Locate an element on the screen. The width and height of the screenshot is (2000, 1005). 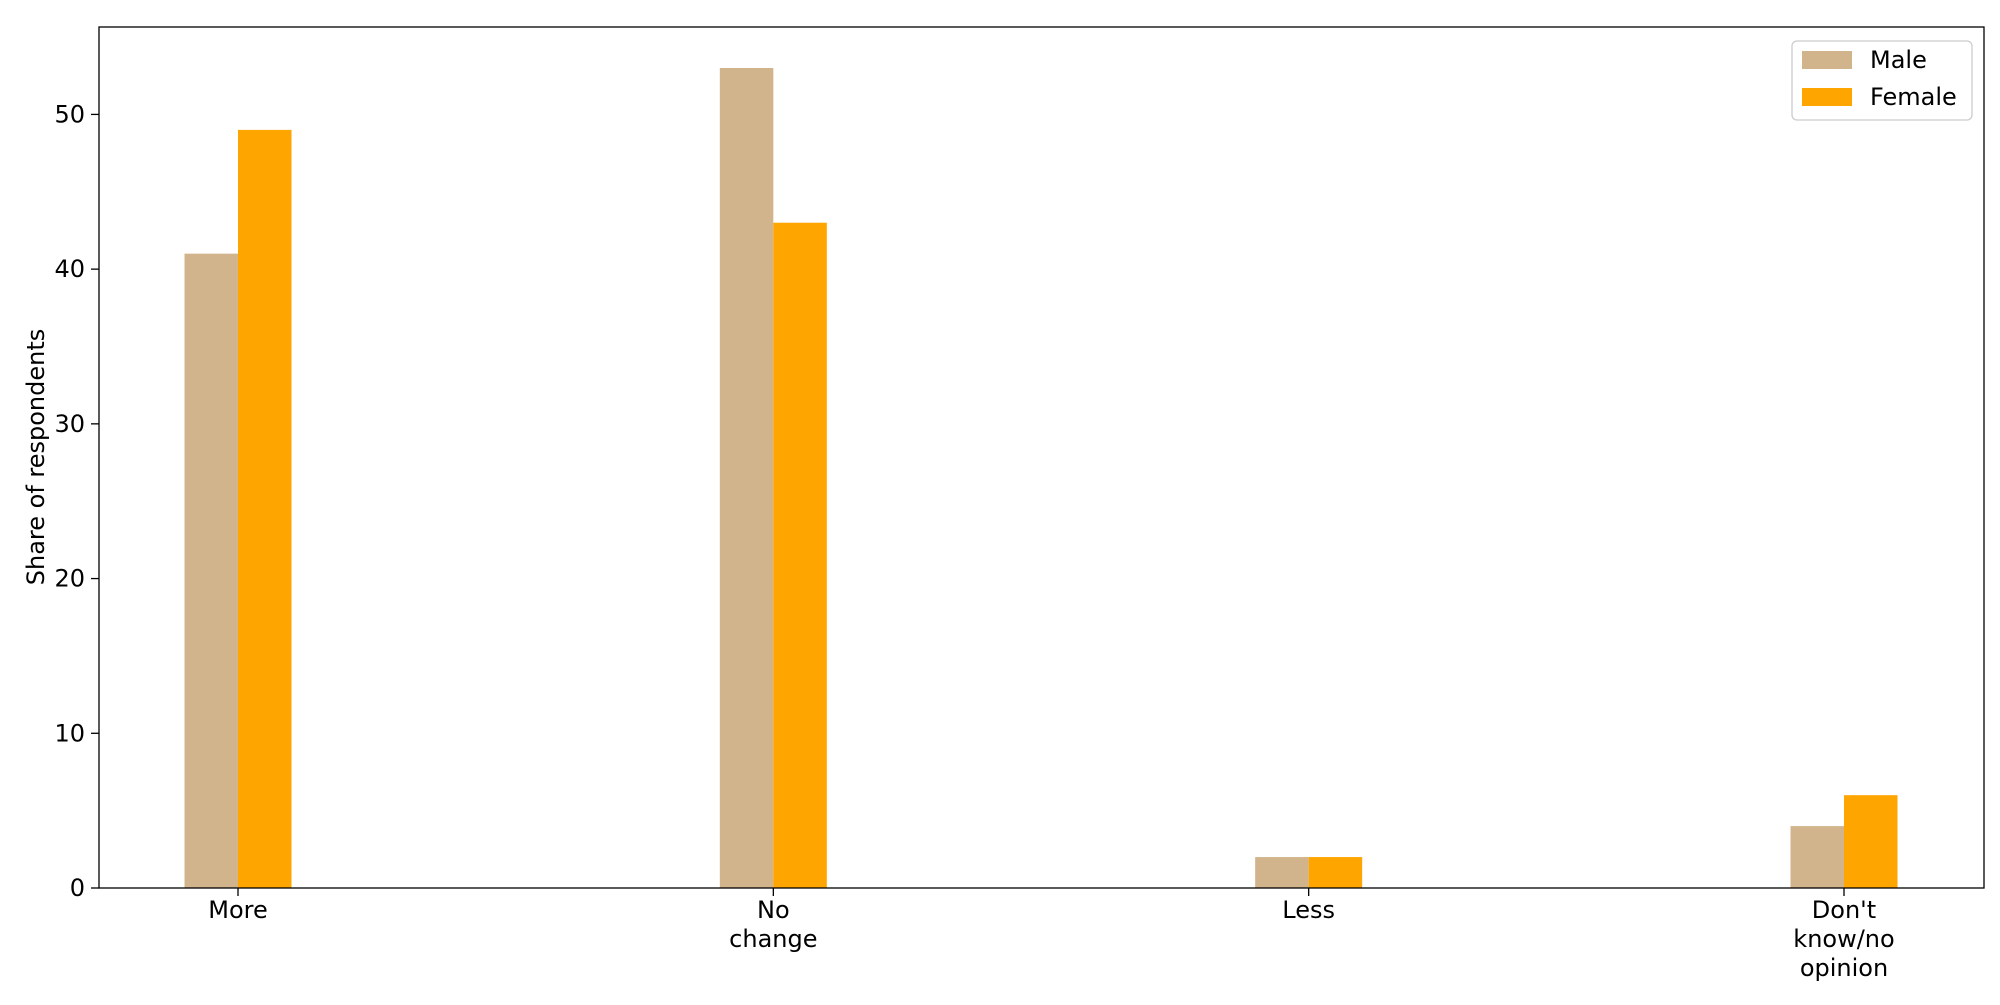
x-tick-label-0: More is located at coordinates (238, 910).